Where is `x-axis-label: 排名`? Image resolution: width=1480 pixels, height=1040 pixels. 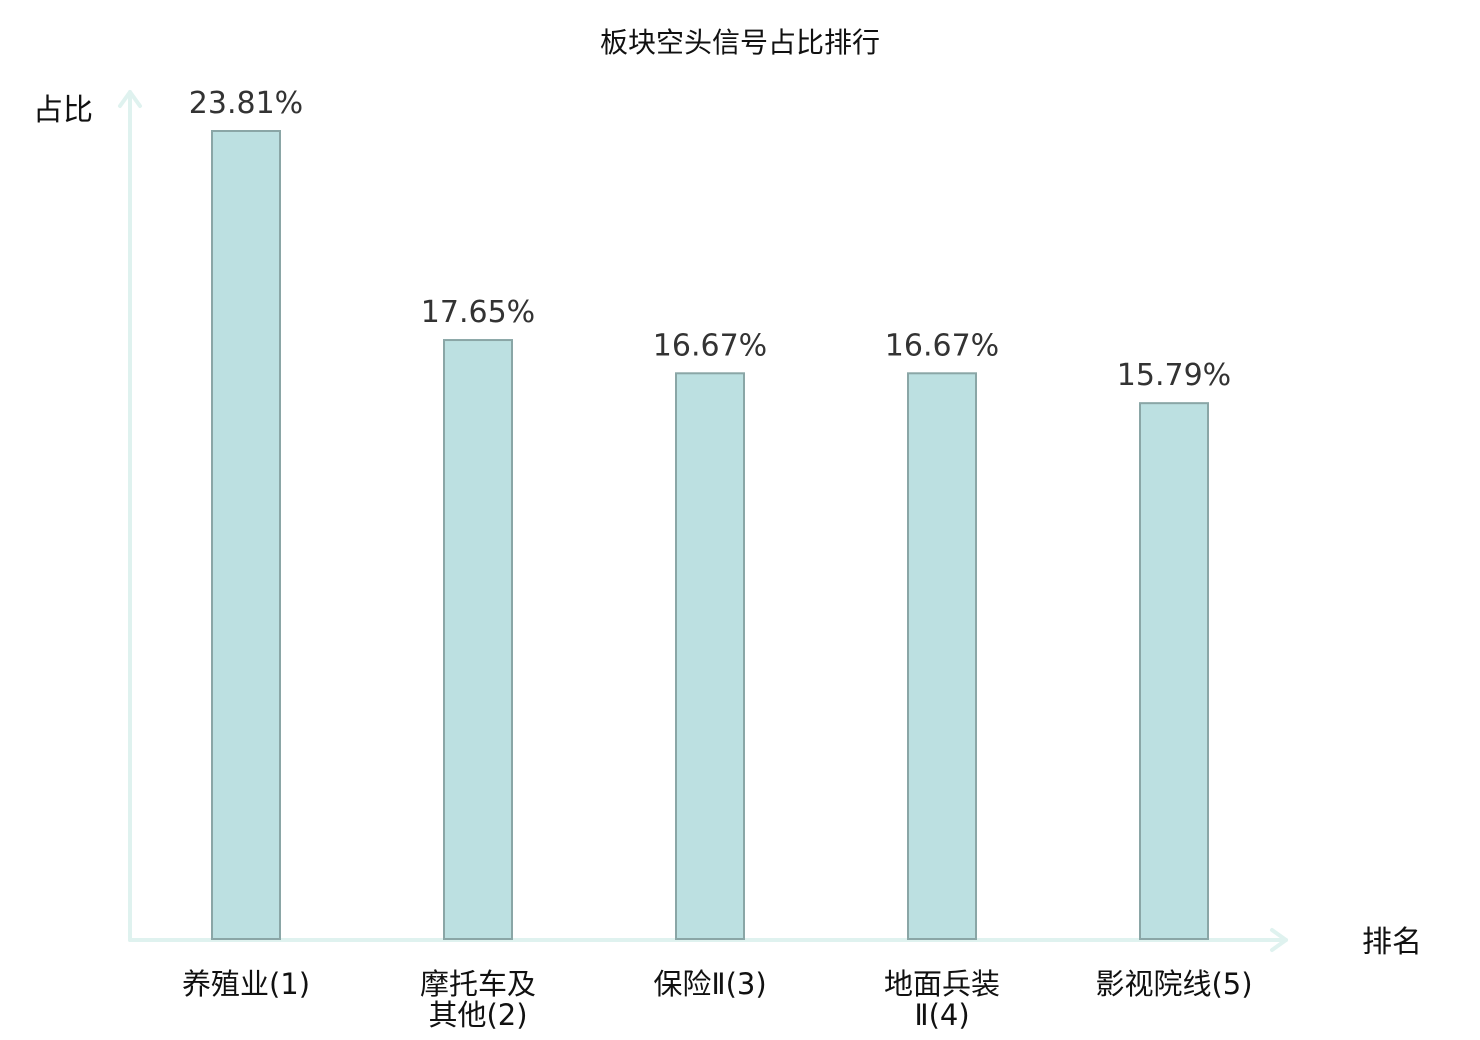
x-axis-label: 排名 is located at coordinates (1392, 942).